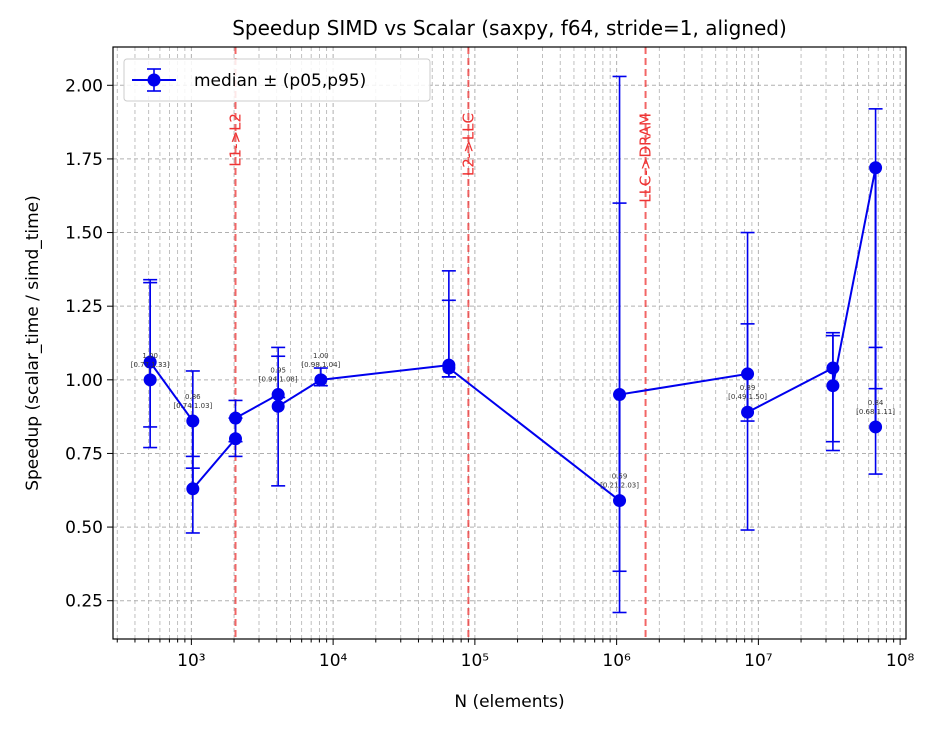 The image size is (930, 729). What do you see at coordinates (84, 307) in the screenshot?
I see `y-tick-label: 1.25` at bounding box center [84, 307].